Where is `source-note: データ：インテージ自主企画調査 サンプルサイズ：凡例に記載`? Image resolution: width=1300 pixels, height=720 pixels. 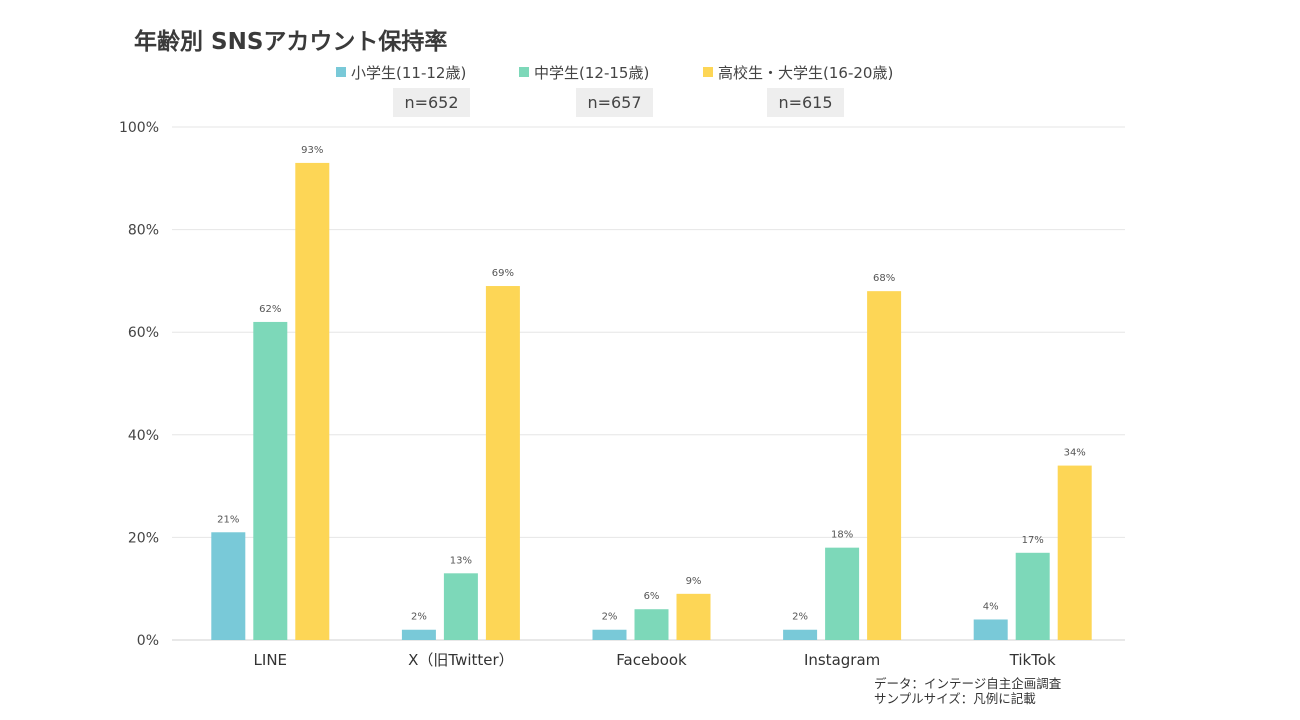
source-note: データ：インテージ自主企画調査 サンプルサイズ：凡例に記載 is located at coordinates (967, 691).